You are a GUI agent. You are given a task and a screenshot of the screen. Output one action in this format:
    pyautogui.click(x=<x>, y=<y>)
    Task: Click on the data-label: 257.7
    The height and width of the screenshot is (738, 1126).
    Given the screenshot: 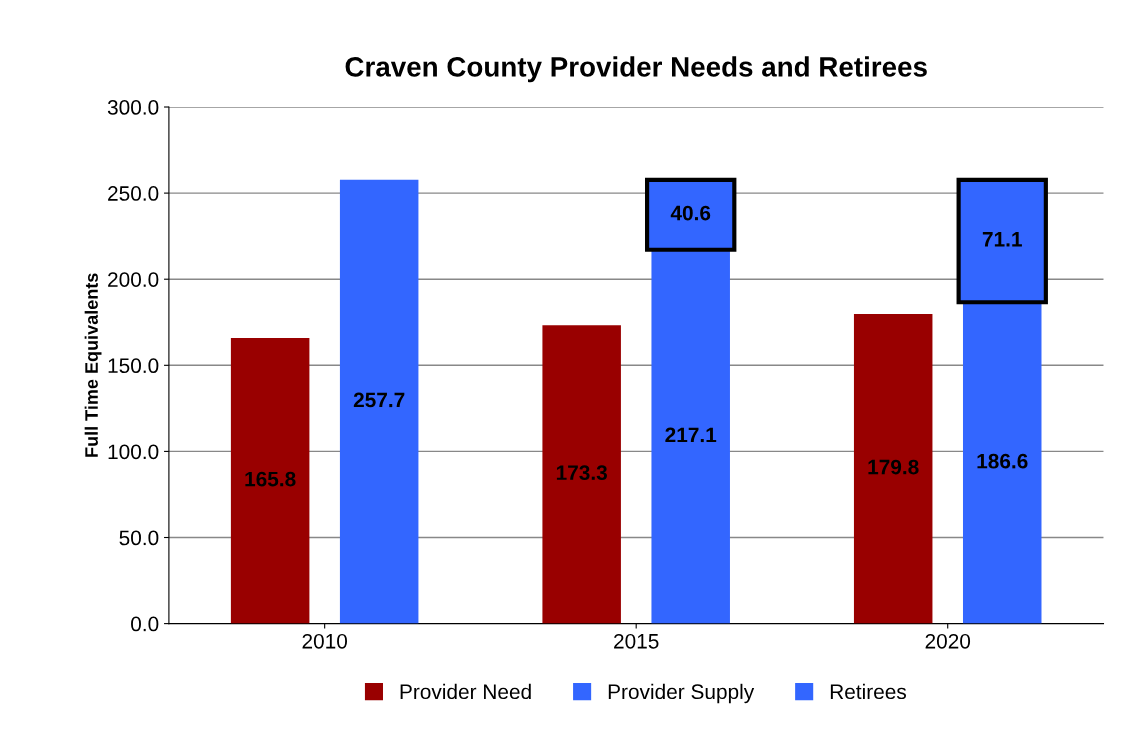 What is the action you would take?
    pyautogui.click(x=379, y=400)
    